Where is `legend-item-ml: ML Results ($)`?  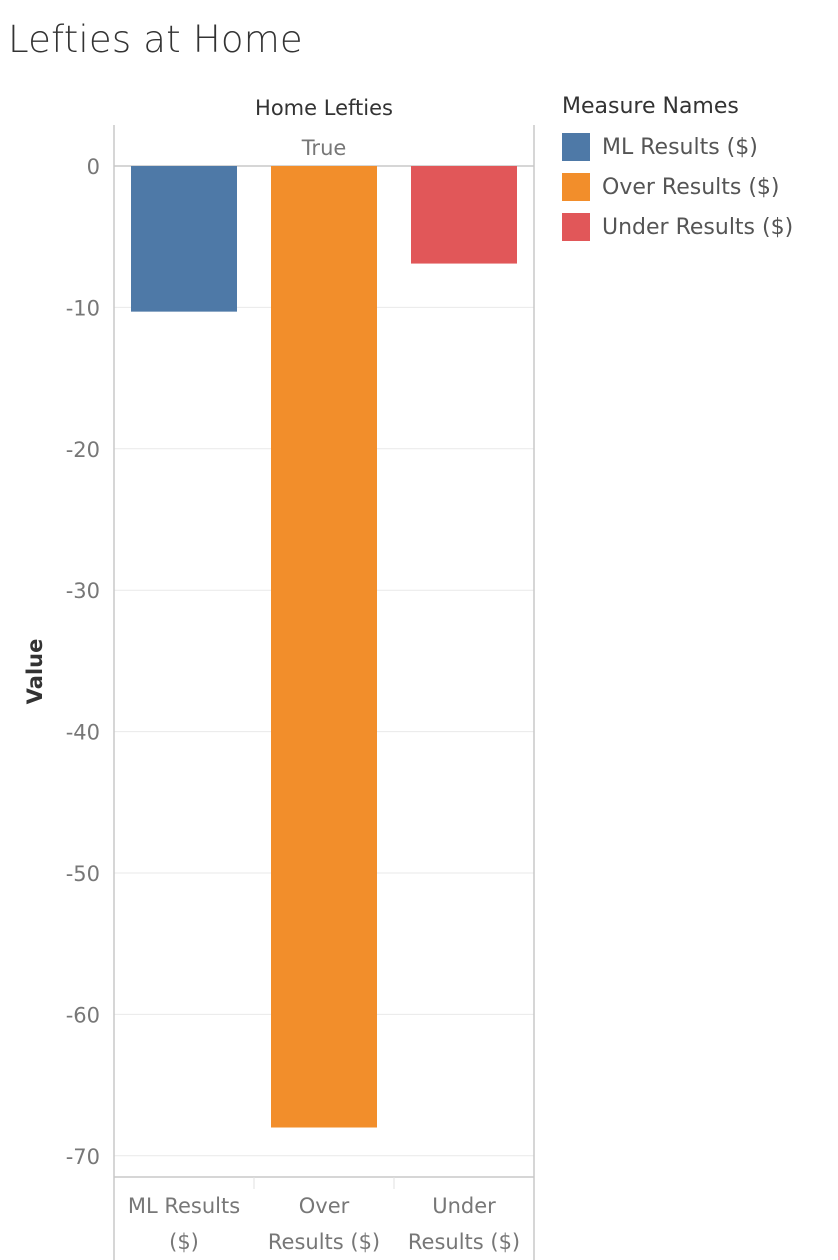
legend-item-ml: ML Results ($) is located at coordinates (677, 147).